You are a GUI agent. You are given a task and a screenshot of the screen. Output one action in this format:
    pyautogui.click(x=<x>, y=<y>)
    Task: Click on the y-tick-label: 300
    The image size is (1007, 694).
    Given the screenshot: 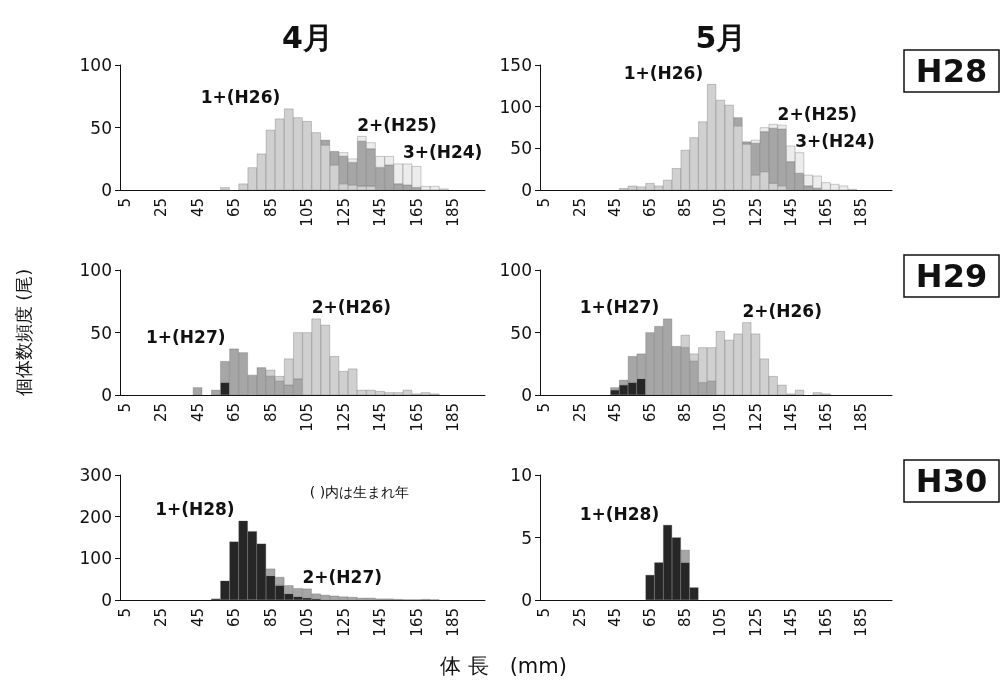 What is the action you would take?
    pyautogui.click(x=95, y=475)
    